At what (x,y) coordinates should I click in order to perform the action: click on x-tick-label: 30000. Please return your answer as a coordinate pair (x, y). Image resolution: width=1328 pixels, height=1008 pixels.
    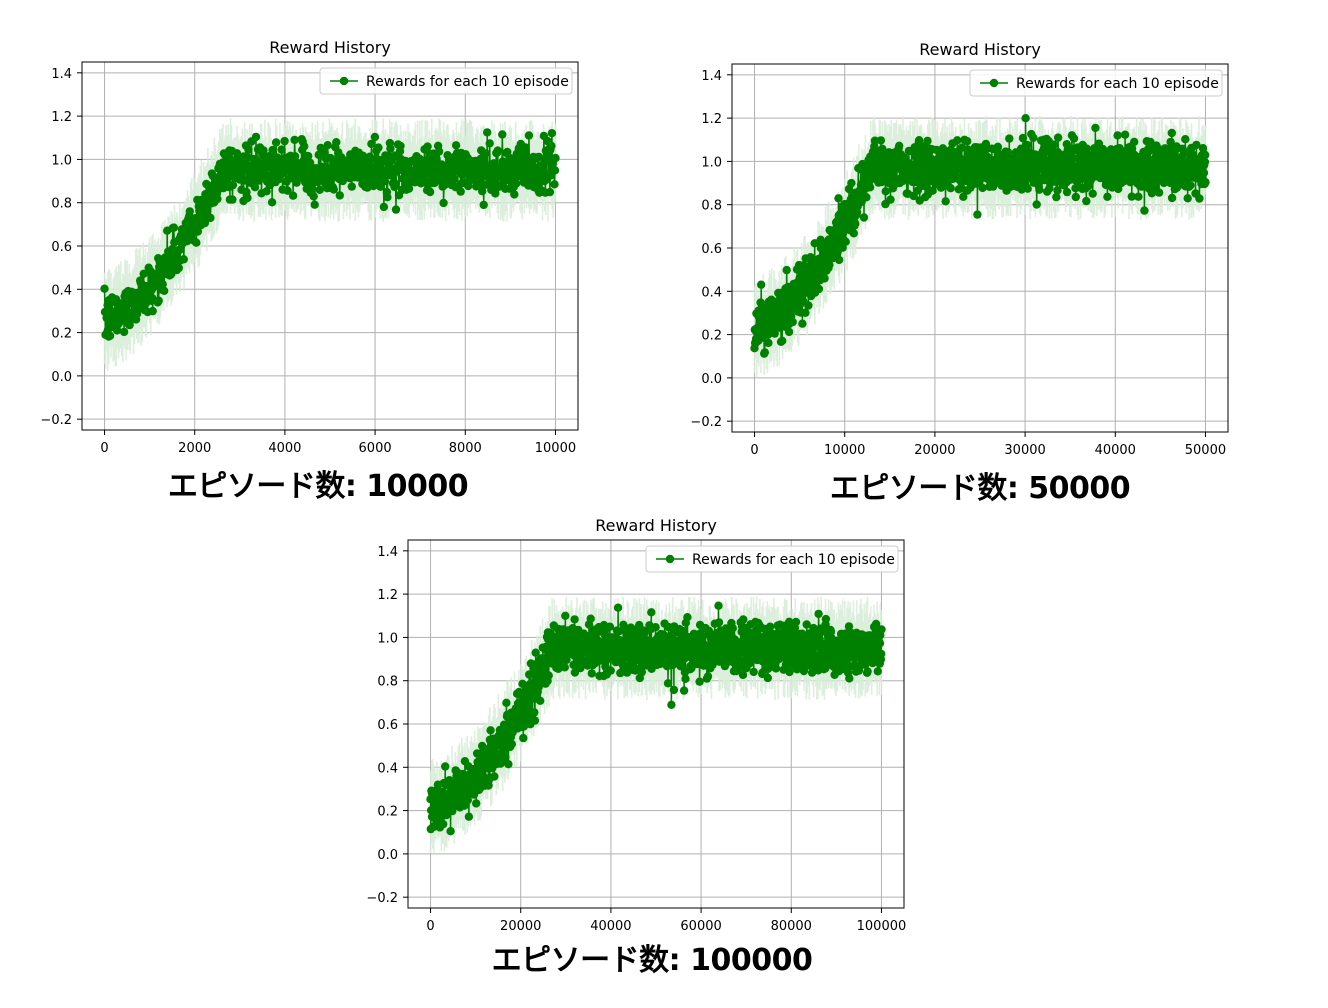
    Looking at the image, I should click on (1024, 450).